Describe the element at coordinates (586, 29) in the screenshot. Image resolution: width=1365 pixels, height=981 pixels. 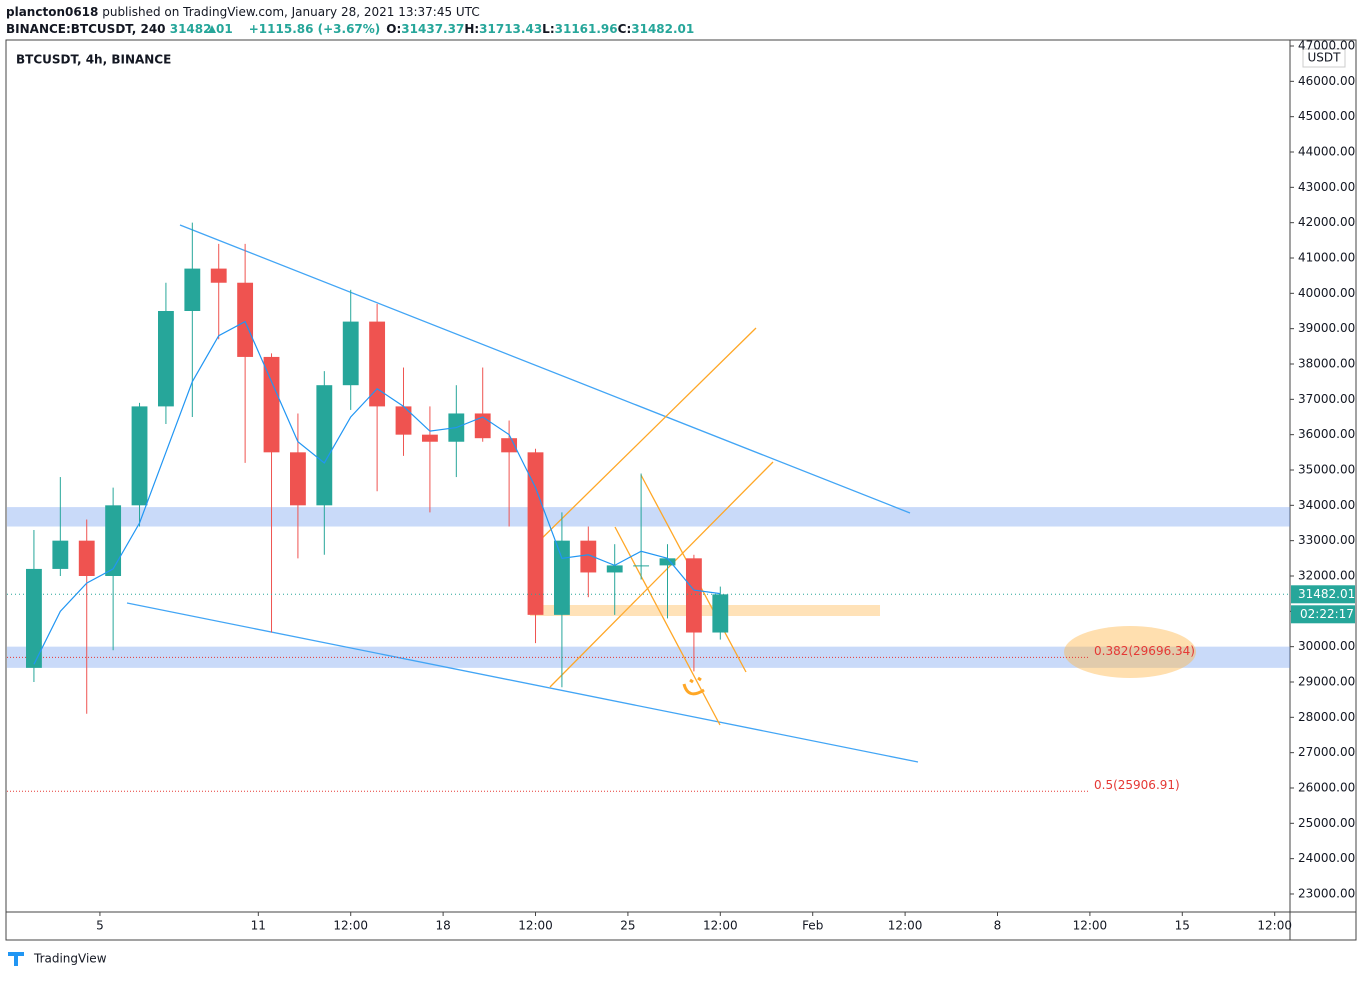
I see `ohlc-value: 31161.96` at that location.